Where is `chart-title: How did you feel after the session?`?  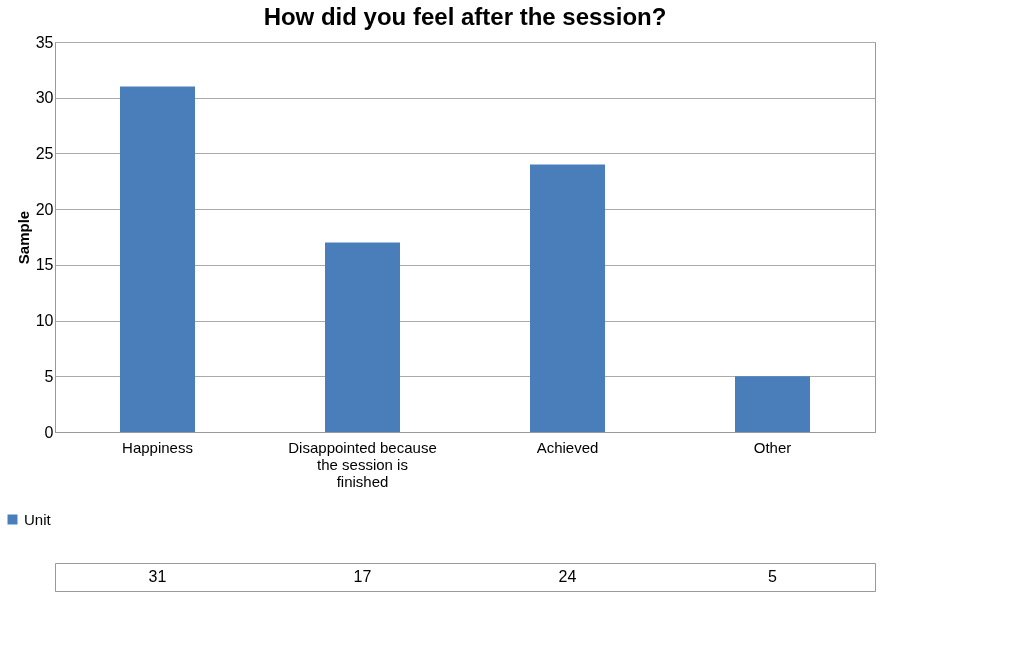 chart-title: How did you feel after the session? is located at coordinates (465, 16).